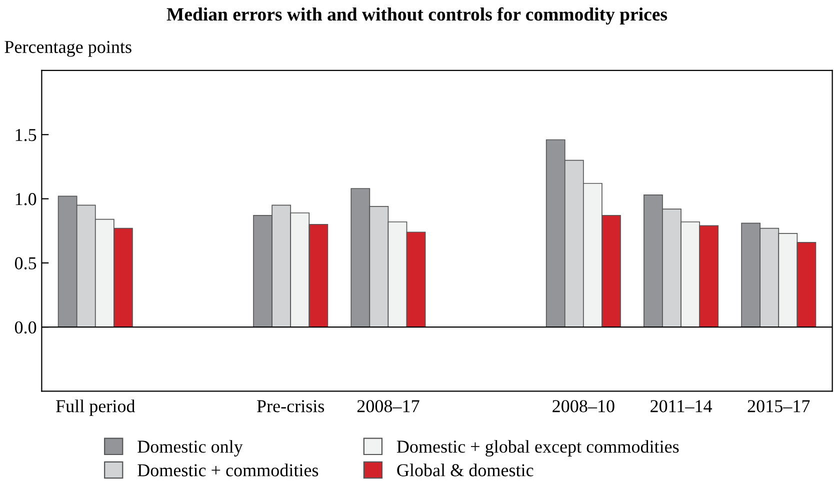 The image size is (834, 486). Describe the element at coordinates (583, 406) in the screenshot. I see `x-tick-label: 2008–10` at that location.